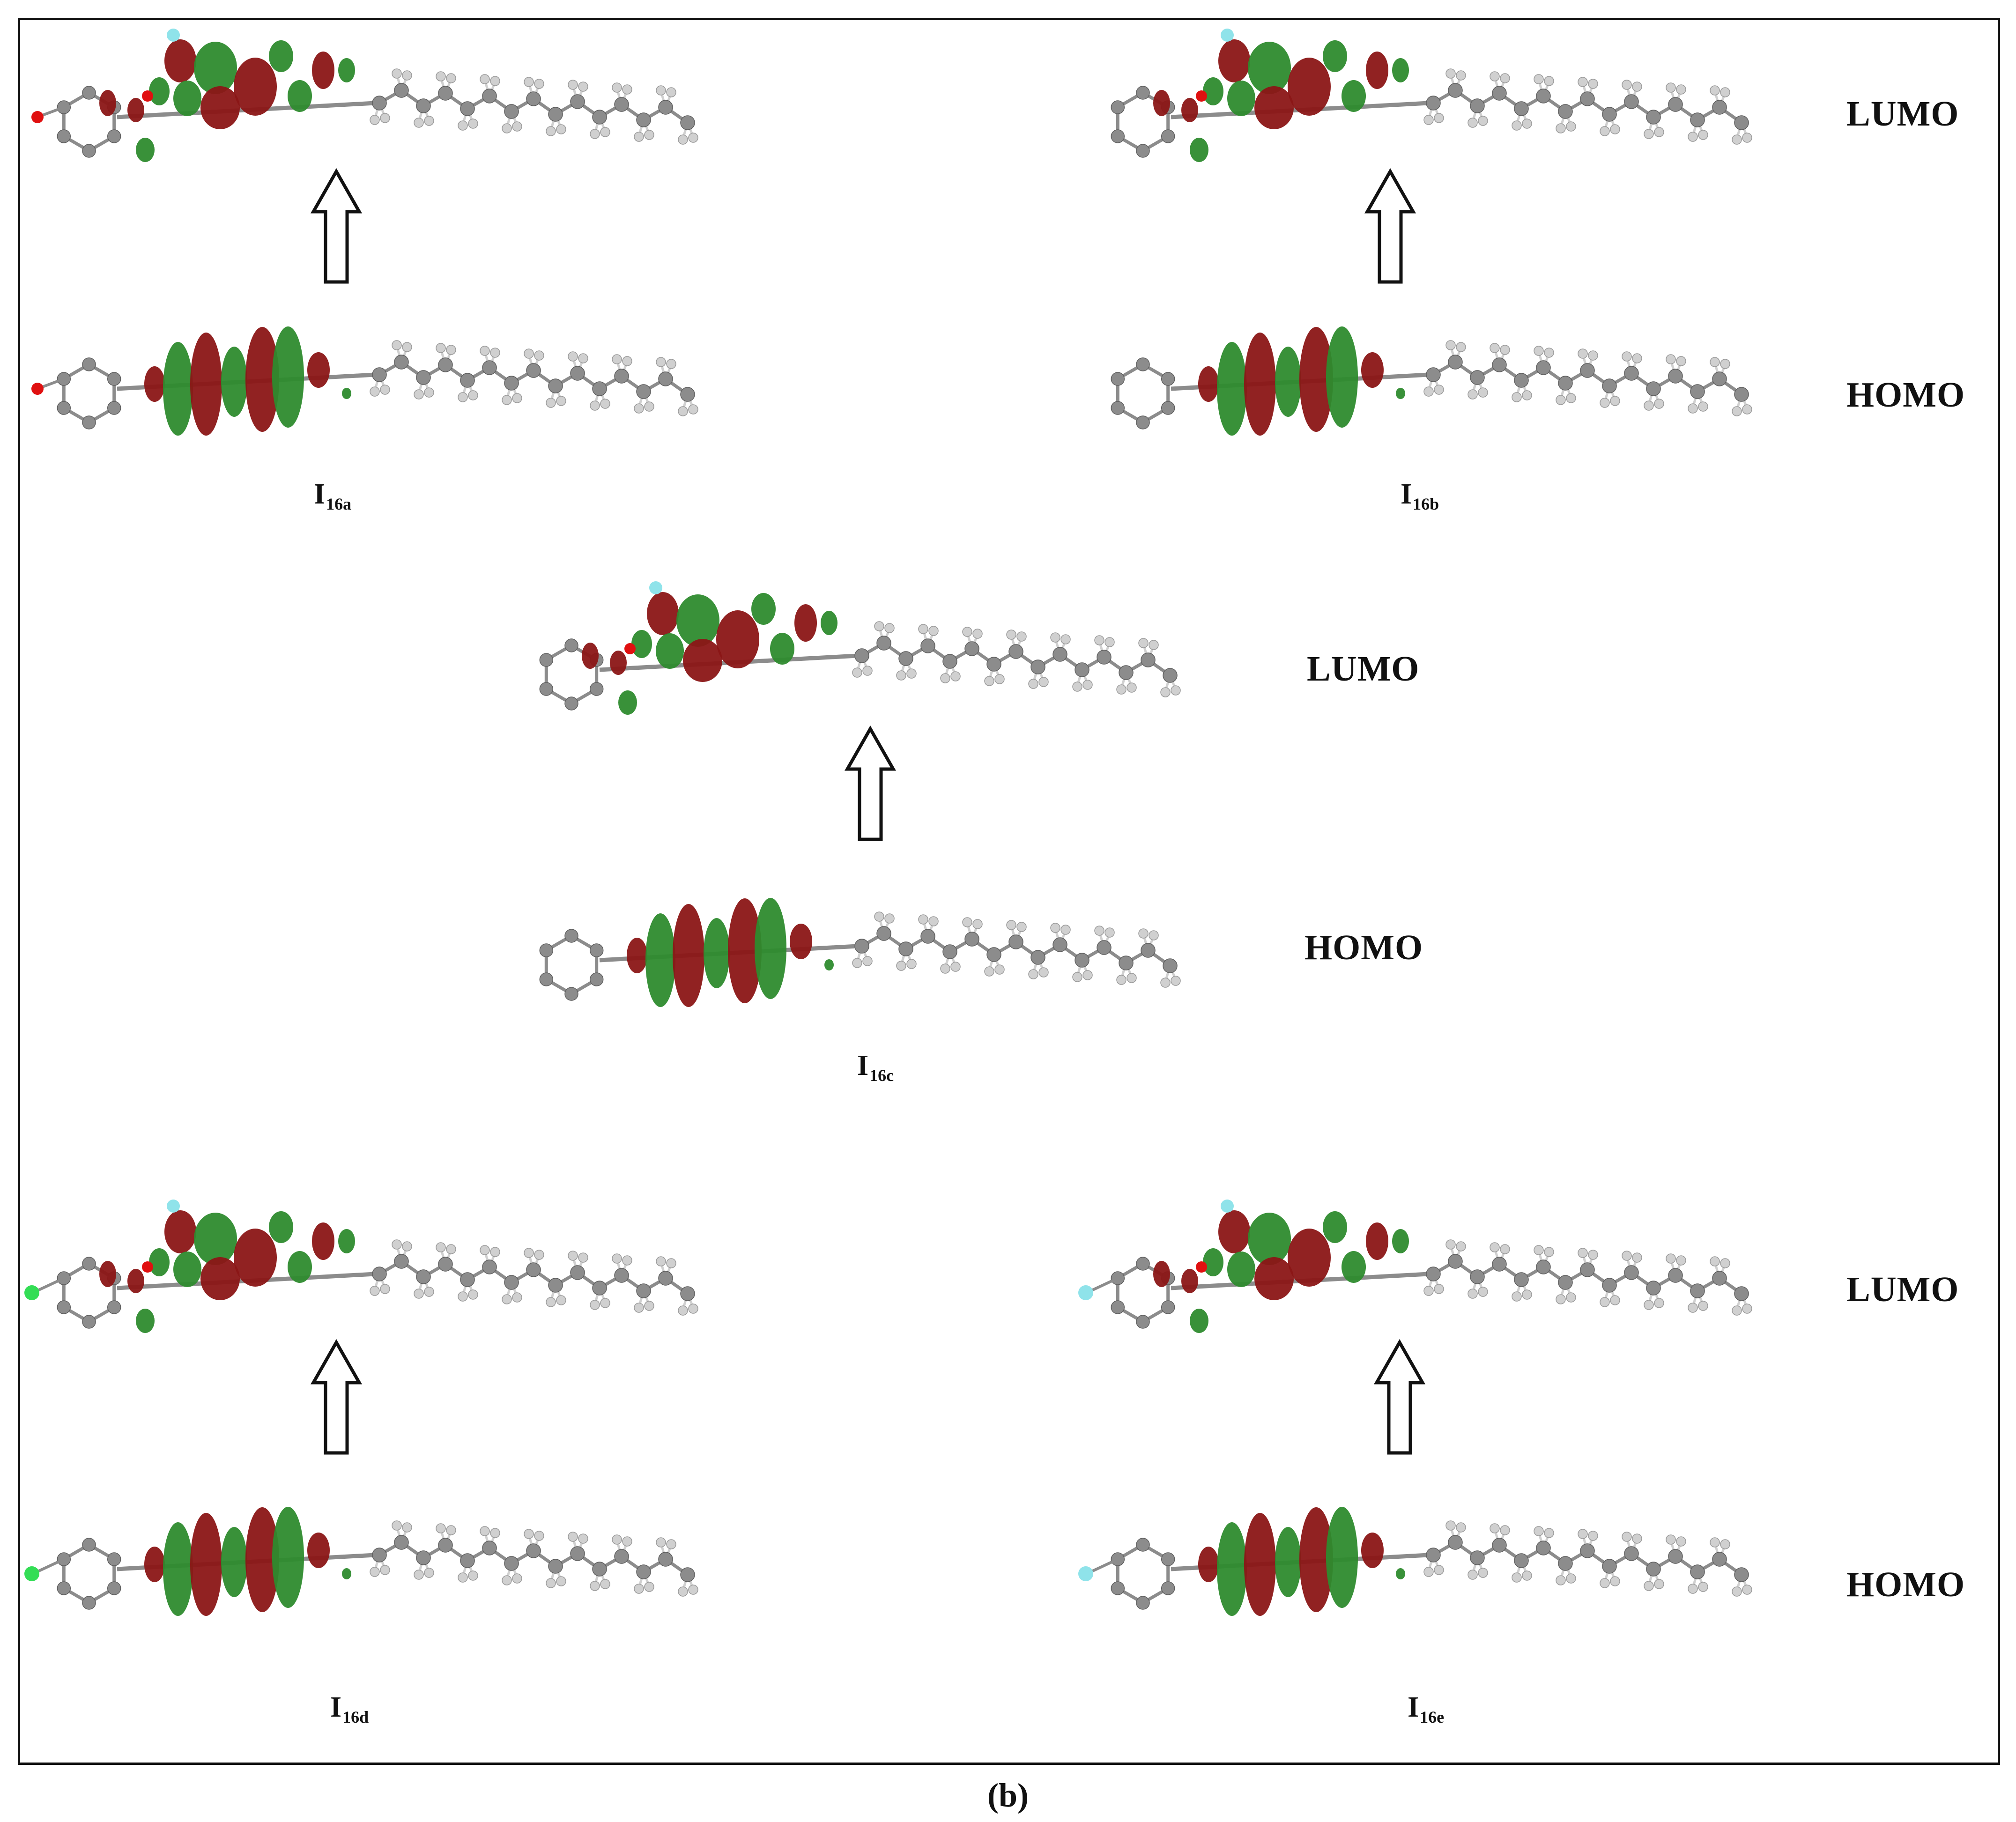 The image size is (2016, 1822). Describe the element at coordinates (630, 648) in the screenshot. I see `oxygen-atom` at that location.